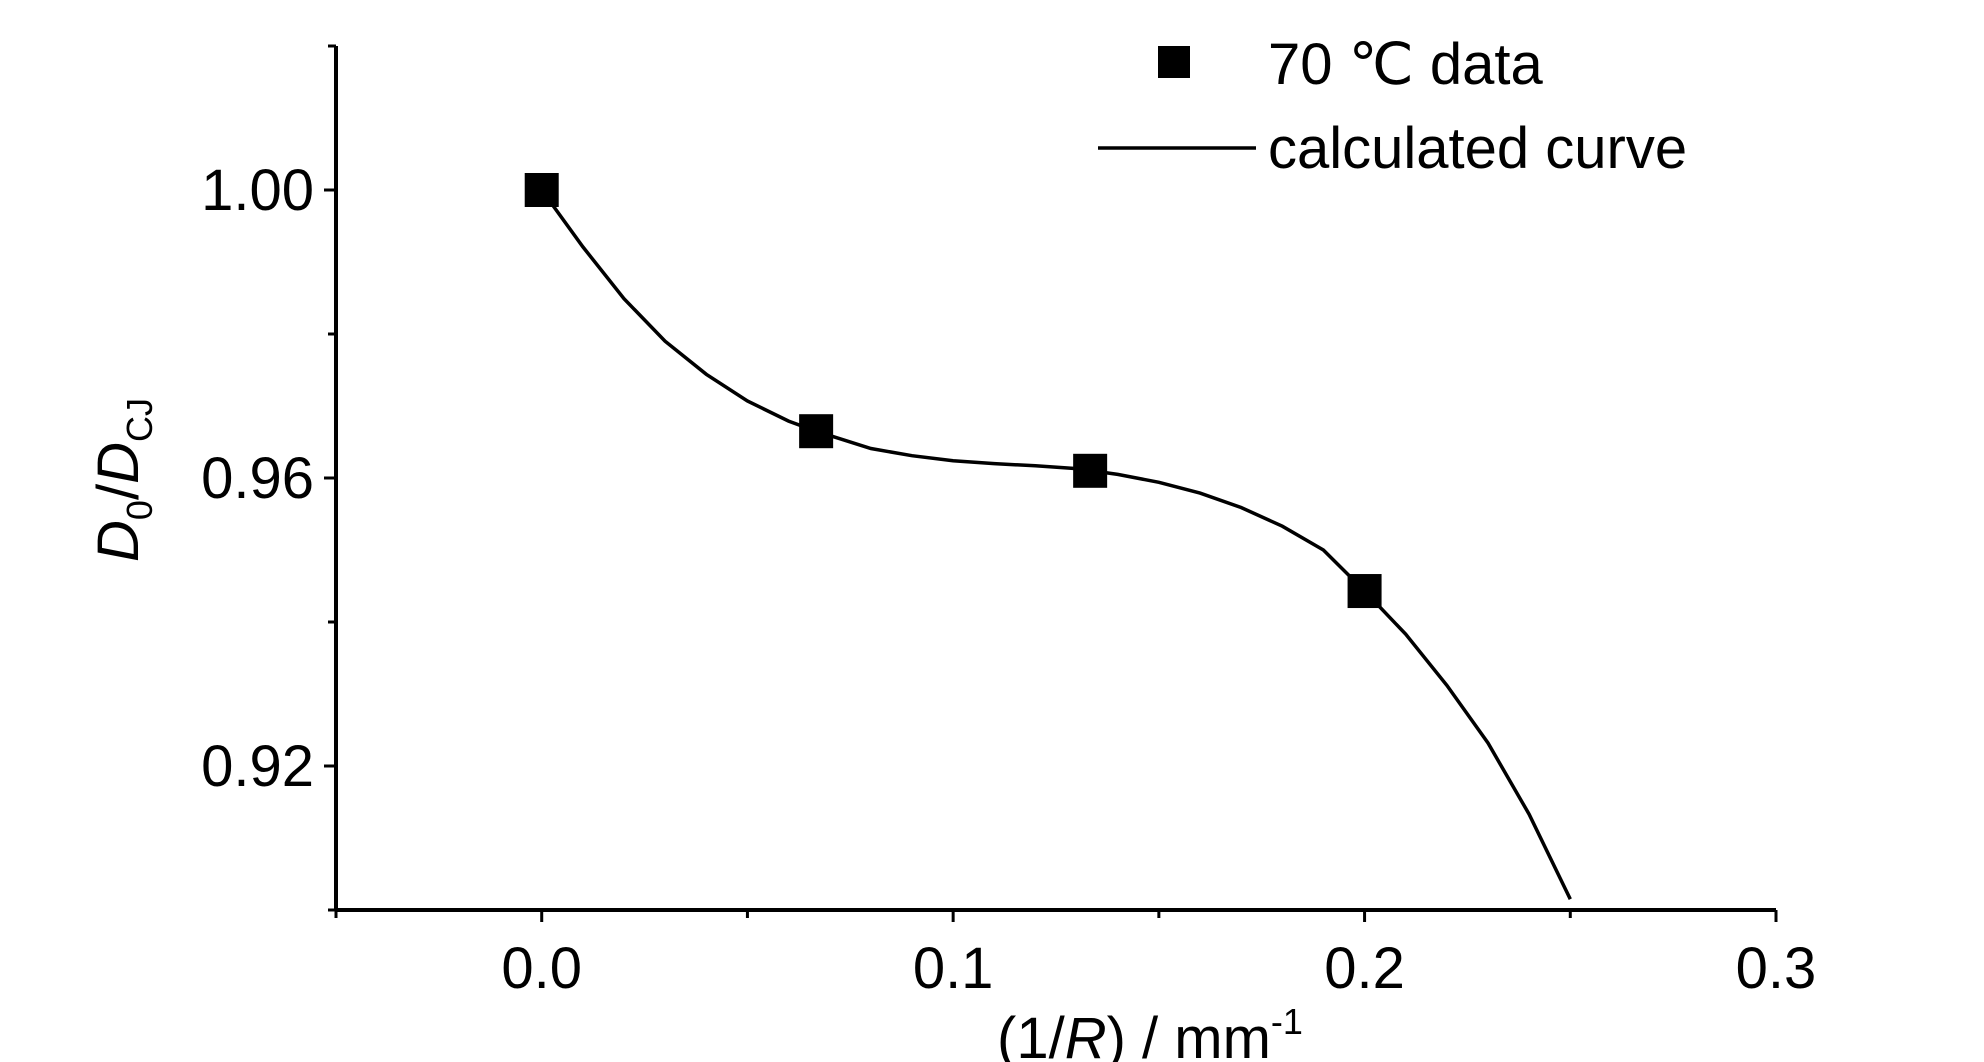 This screenshot has width=1984, height=1062. What do you see at coordinates (1189, 1034) in the screenshot?
I see `x-axis-label-unit: ) / mm` at bounding box center [1189, 1034].